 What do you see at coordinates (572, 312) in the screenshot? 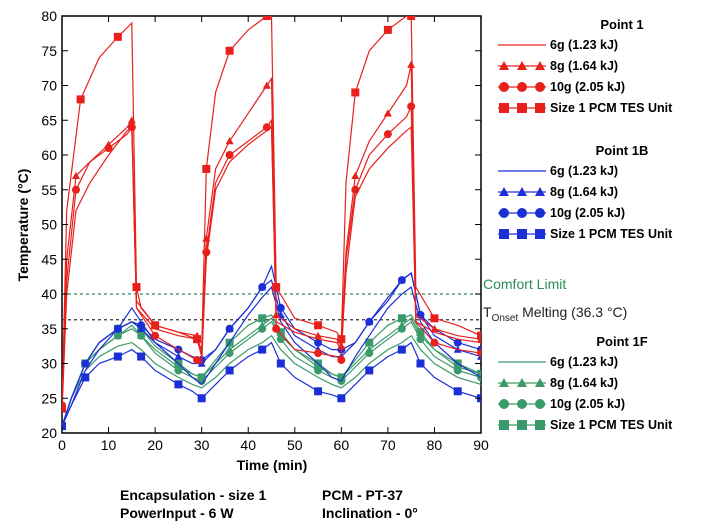
I see `t-onset-rest: Melting (36.3 °C)` at bounding box center [572, 312].